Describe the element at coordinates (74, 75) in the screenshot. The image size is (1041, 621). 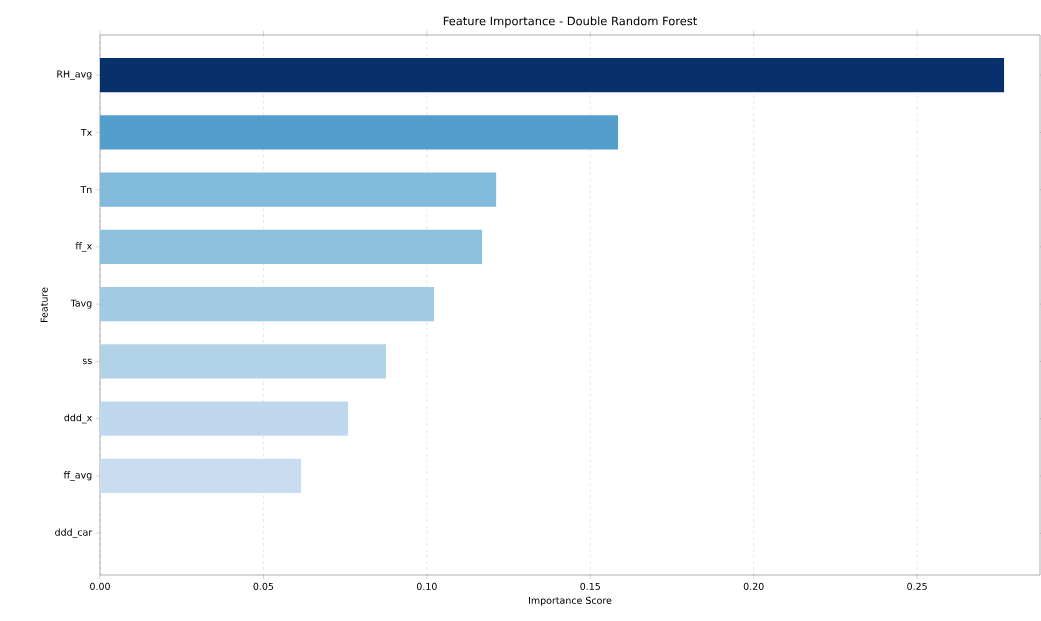
I see `y-tick-label: RH_avg` at that location.